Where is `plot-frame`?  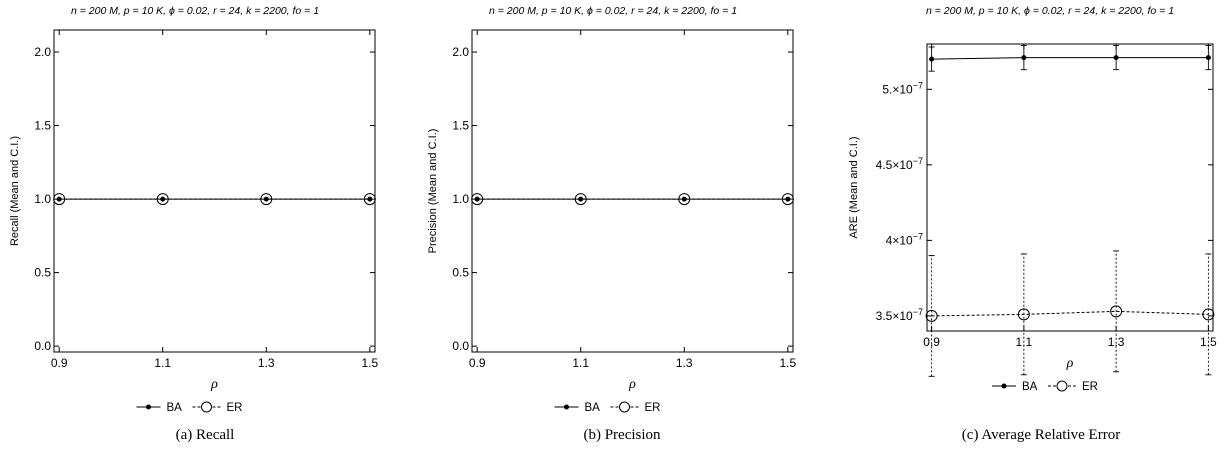 plot-frame is located at coordinates (1070, 187).